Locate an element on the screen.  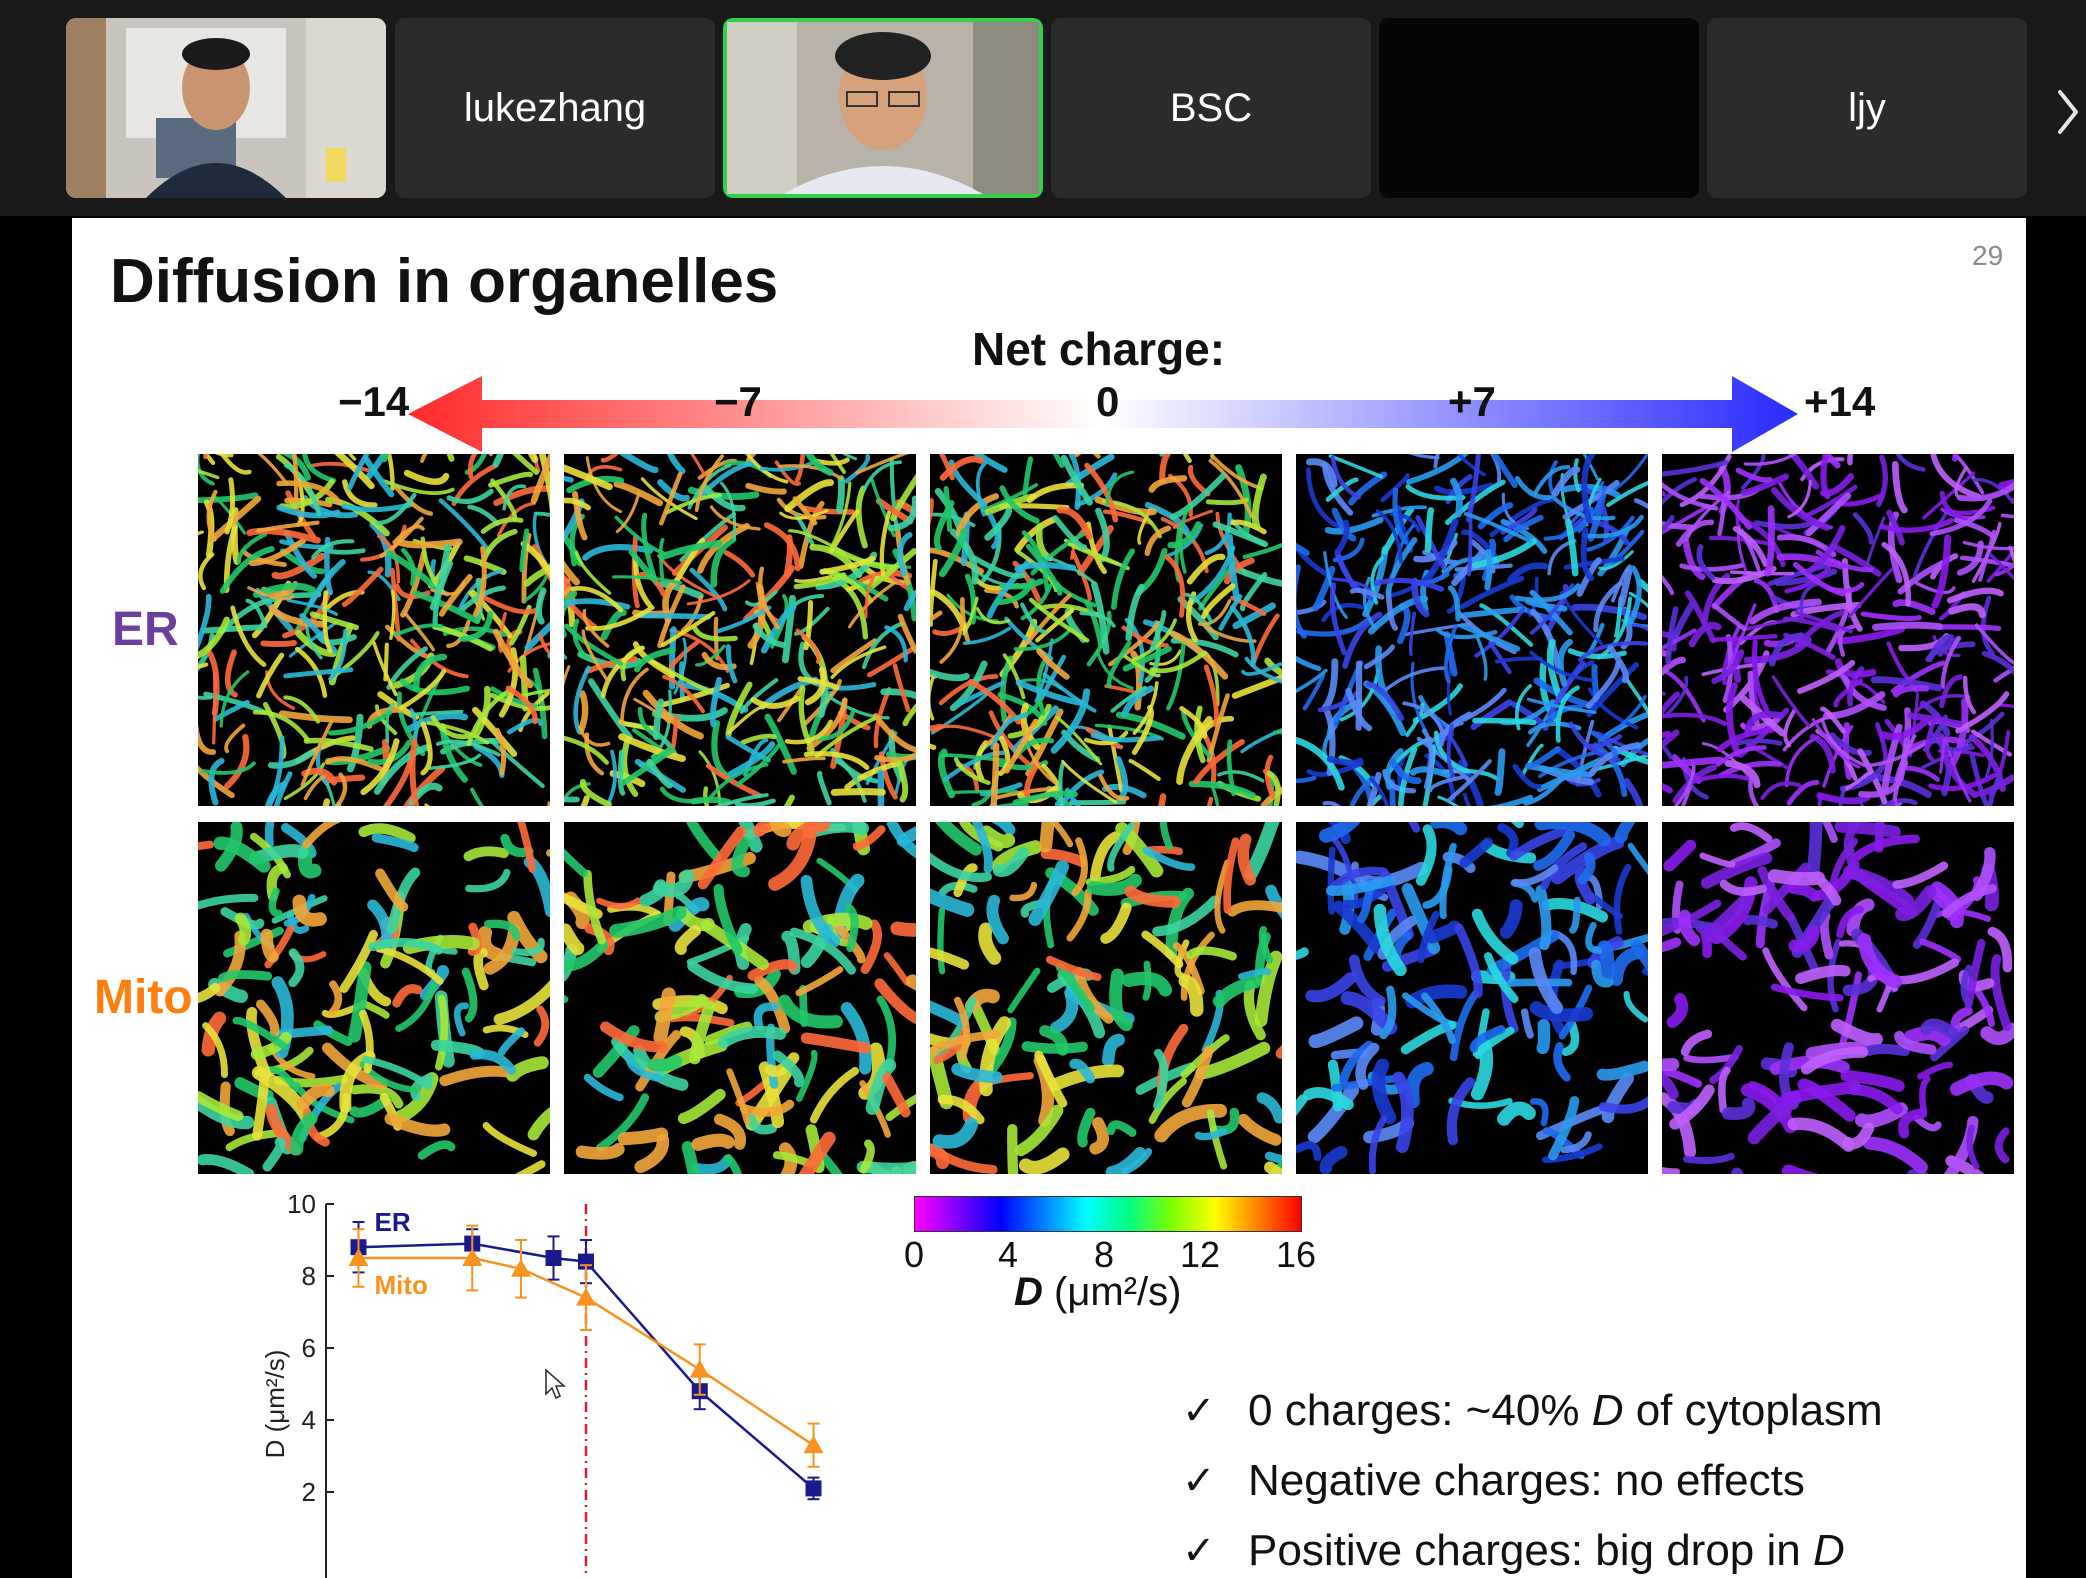
participant-tile-2: lukezhang is located at coordinates (555, 108).